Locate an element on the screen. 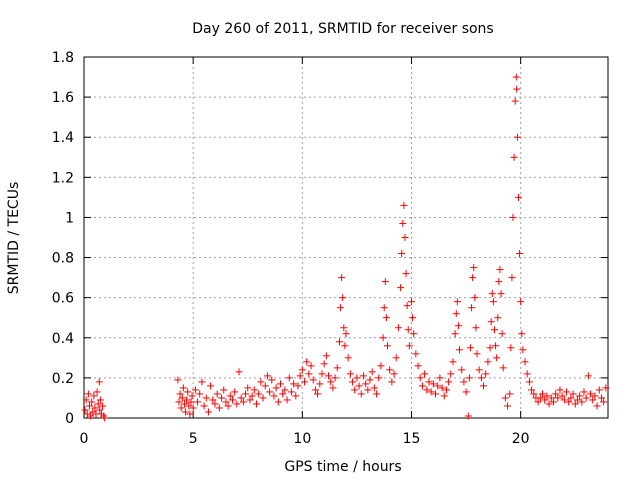 This screenshot has width=640, height=480. x-tick-label: 0 is located at coordinates (84, 439).